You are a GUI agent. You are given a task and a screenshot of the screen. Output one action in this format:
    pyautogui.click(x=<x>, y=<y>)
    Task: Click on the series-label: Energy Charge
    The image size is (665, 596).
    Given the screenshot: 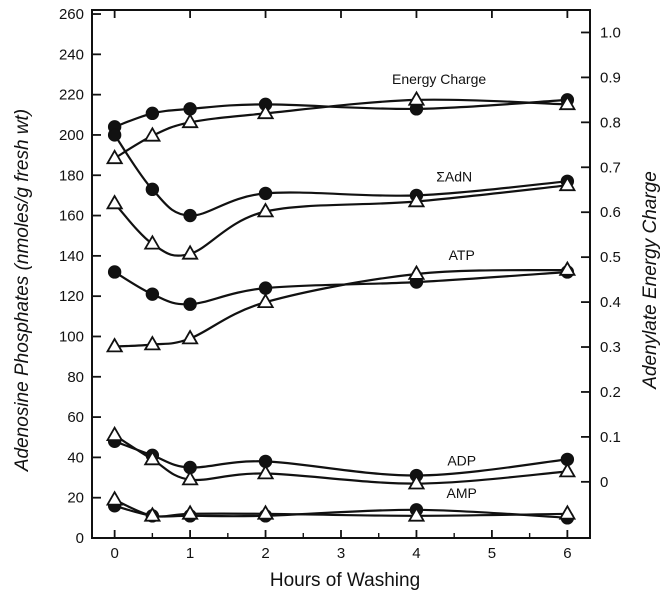 What is the action you would take?
    pyautogui.click(x=439, y=79)
    